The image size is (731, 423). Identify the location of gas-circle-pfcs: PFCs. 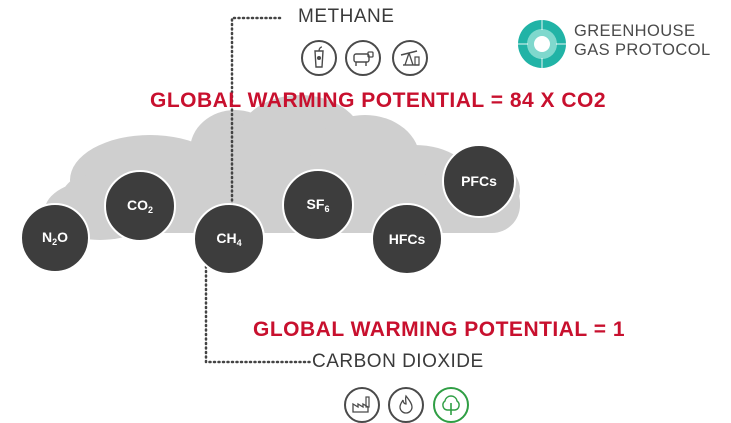
(479, 181).